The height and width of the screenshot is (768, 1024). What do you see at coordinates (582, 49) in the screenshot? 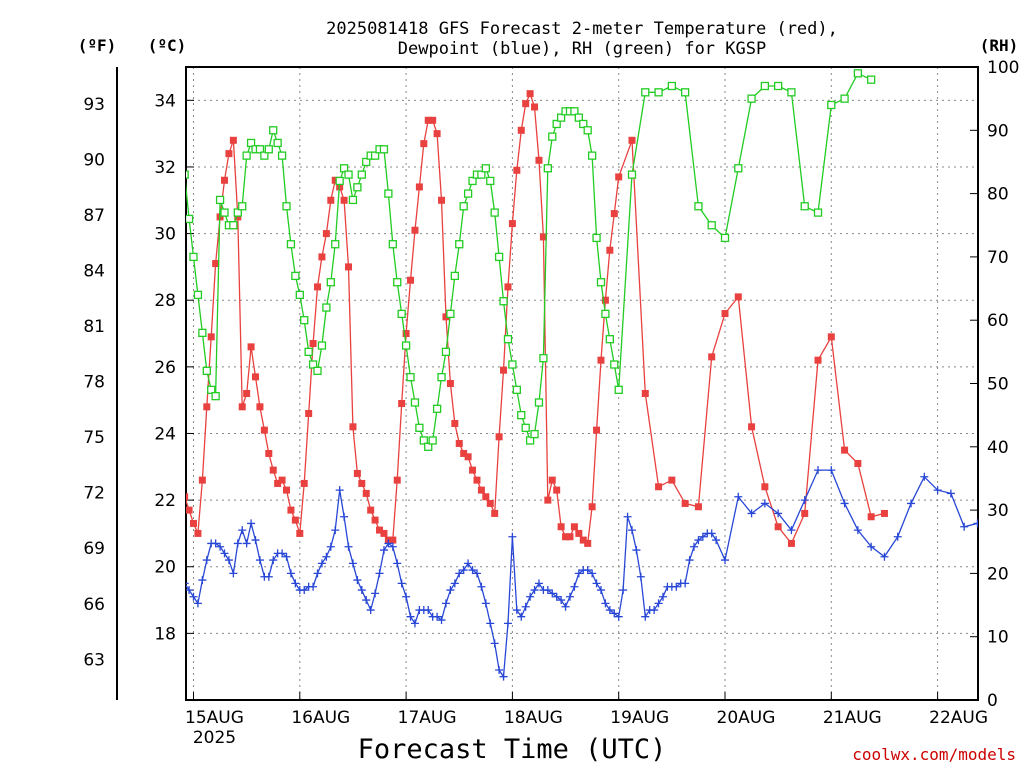
I see `chart-title-line-2: Dewpoint (blue), RH (green) for KGSP` at bounding box center [582, 49].